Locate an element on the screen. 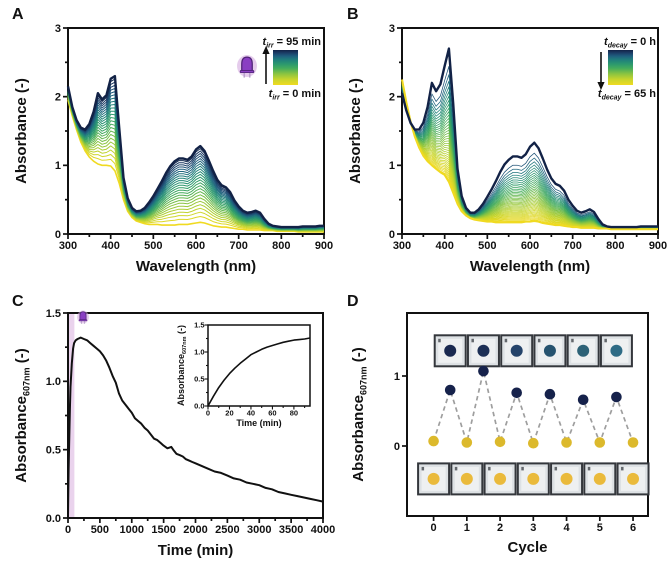  colorbar-legend: tdecay = 0 h tdecay = 65 h is located at coordinates (626, 69).